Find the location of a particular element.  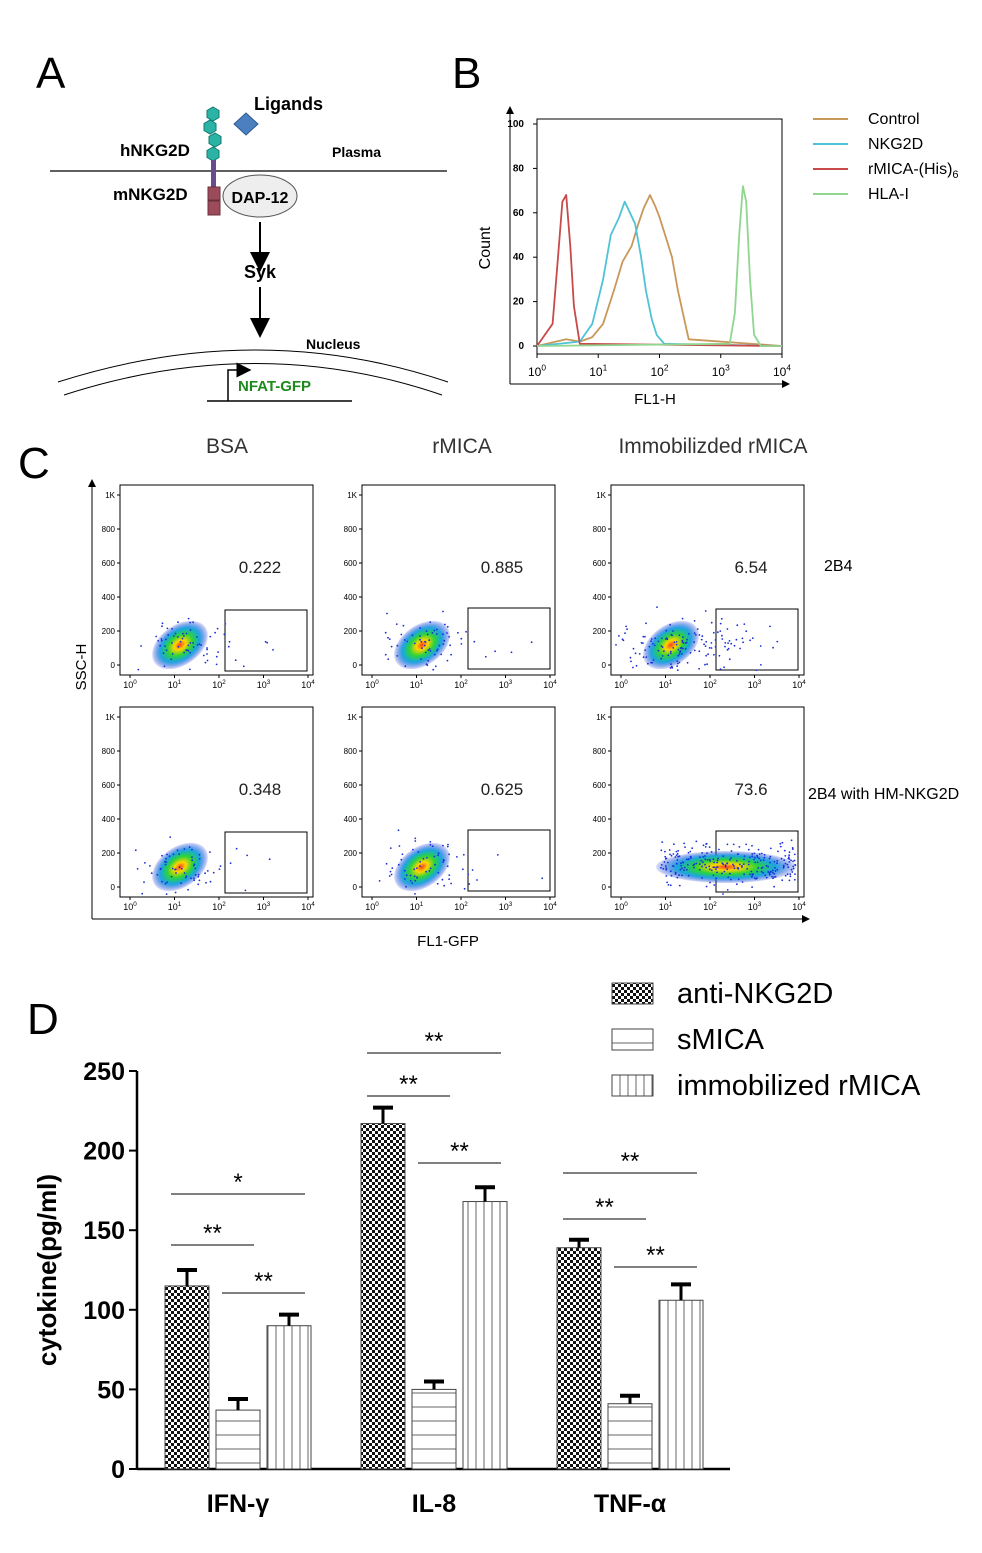

bar-y-axis-label: cytokine(pg/ml) is located at coordinates (47, 1270).